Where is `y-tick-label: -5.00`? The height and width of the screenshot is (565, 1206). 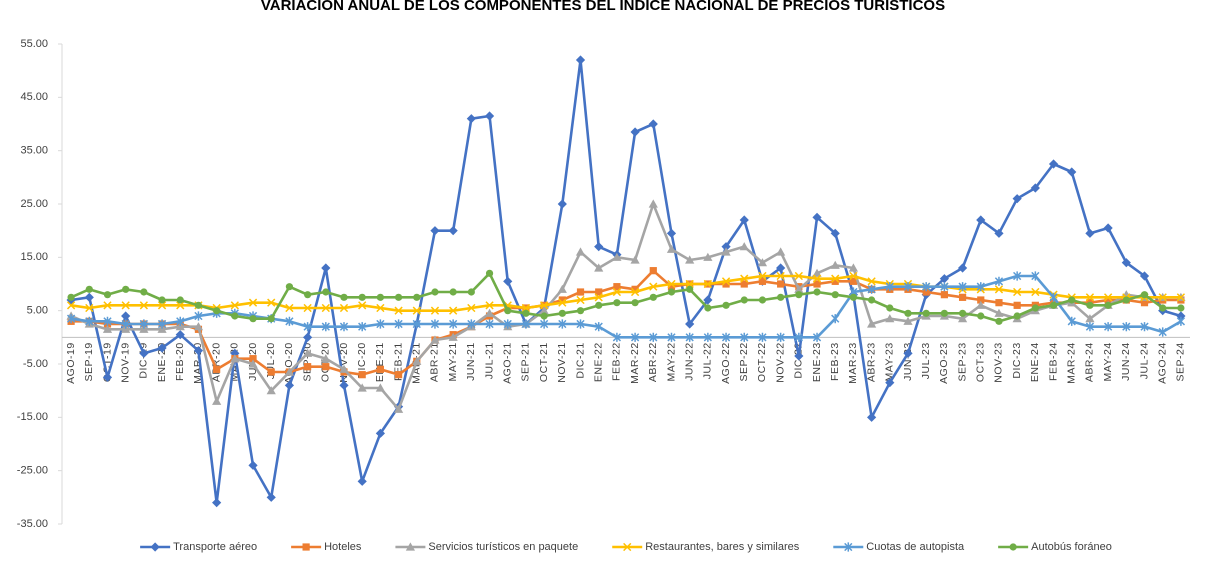
y-tick-label: -5.00 is located at coordinates (35, 364).